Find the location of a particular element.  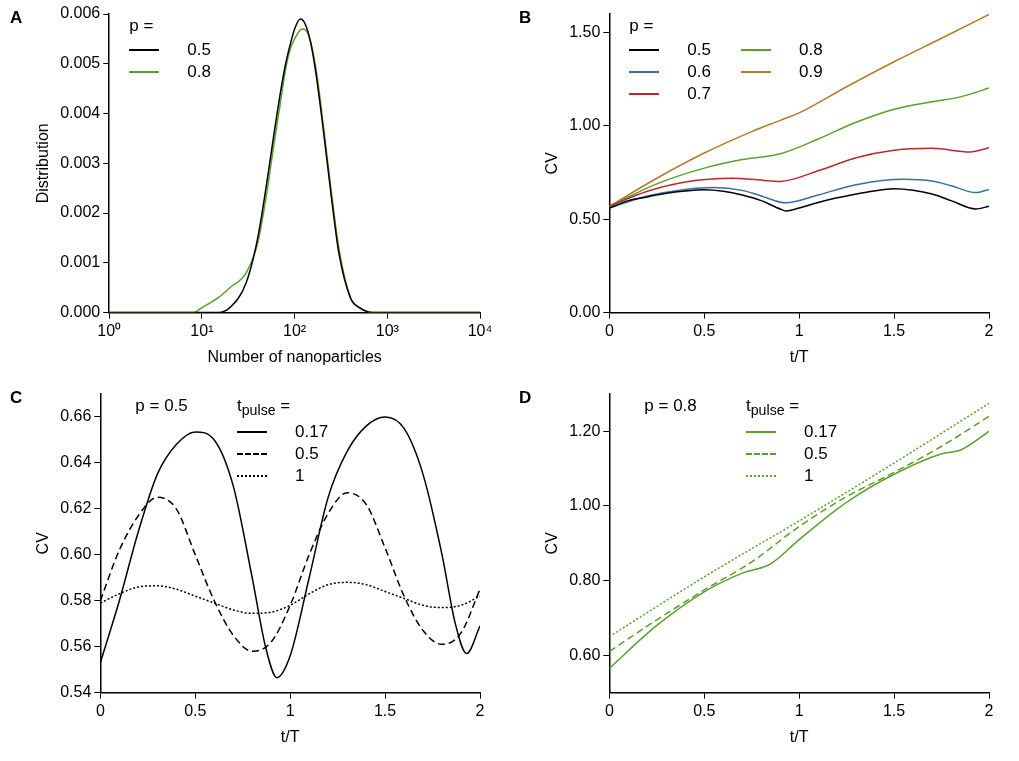

y-tick-label: 0.80 is located at coordinates (585, 580).